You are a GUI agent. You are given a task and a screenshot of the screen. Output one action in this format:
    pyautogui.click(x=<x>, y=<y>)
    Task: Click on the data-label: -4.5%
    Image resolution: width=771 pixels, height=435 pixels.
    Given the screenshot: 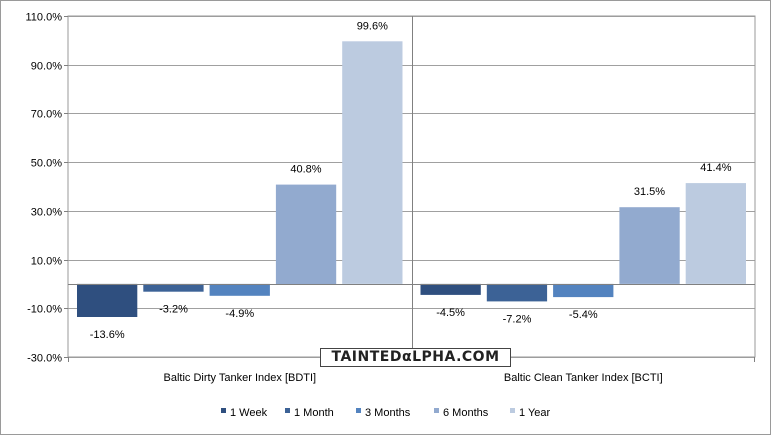 What is the action you would take?
    pyautogui.click(x=450, y=313)
    